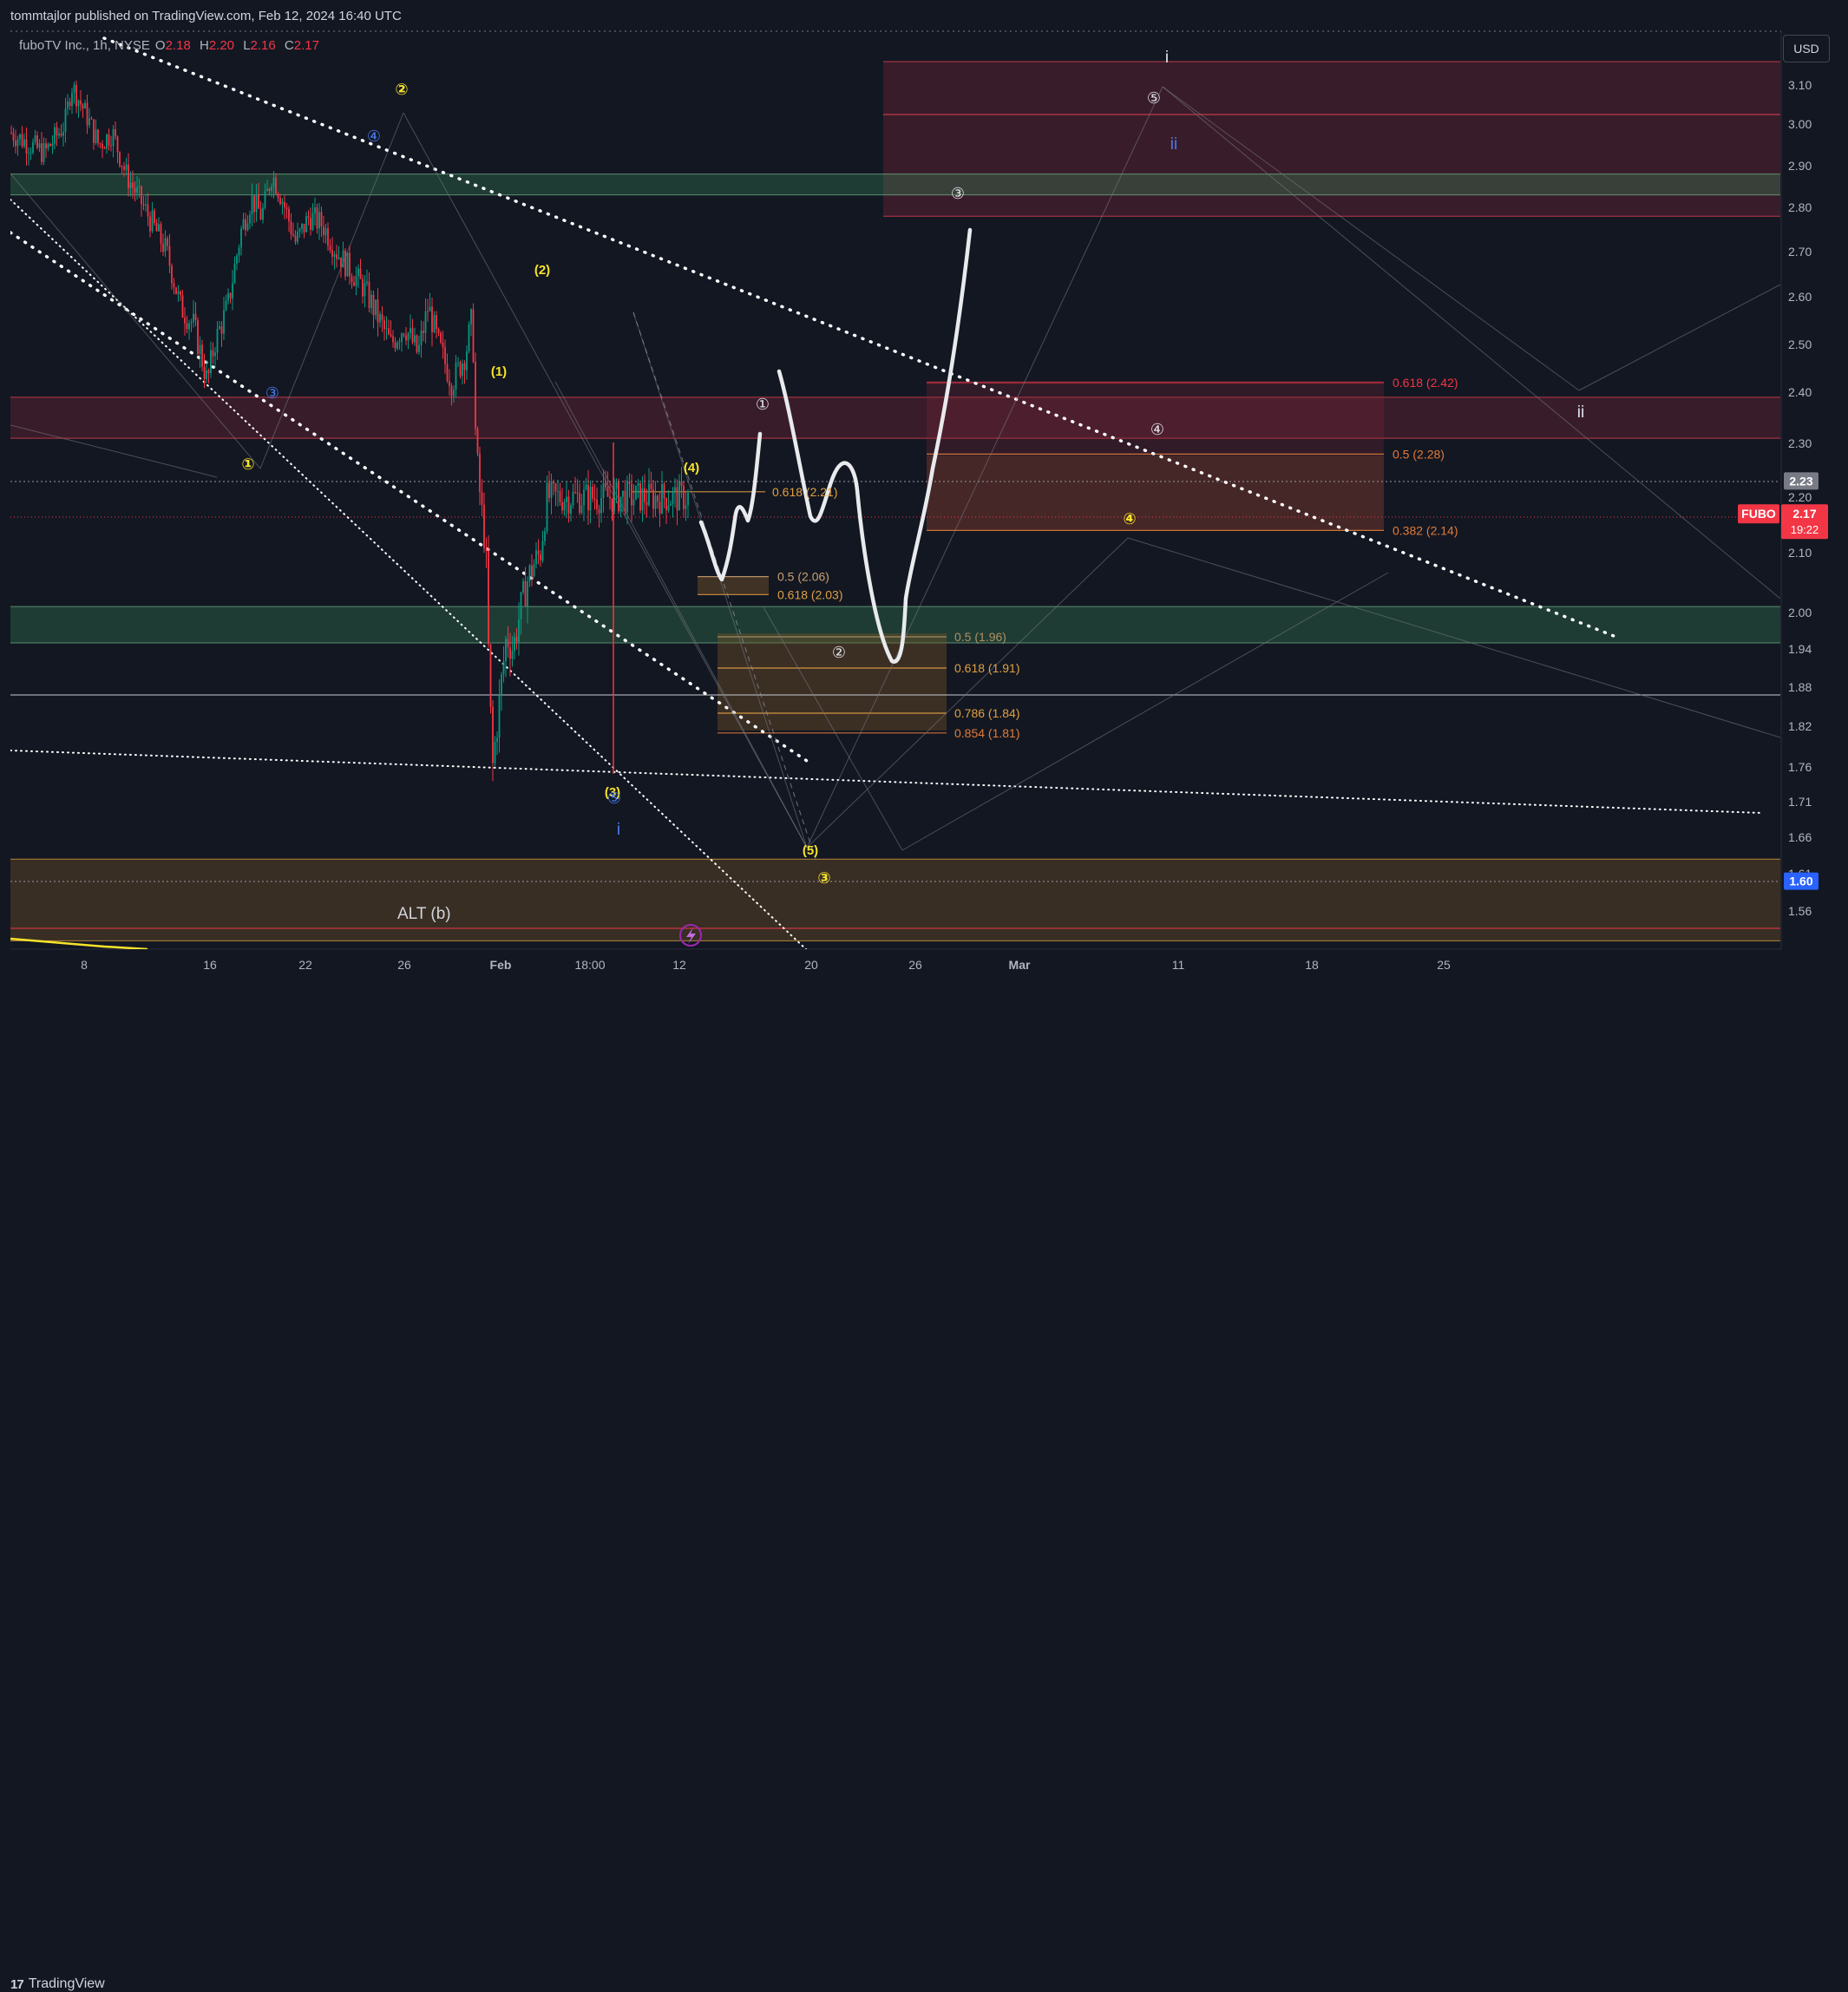 The height and width of the screenshot is (1992, 1848). What do you see at coordinates (980, 637) in the screenshot?
I see `fib-level-label: 0.5 (1.96)` at bounding box center [980, 637].